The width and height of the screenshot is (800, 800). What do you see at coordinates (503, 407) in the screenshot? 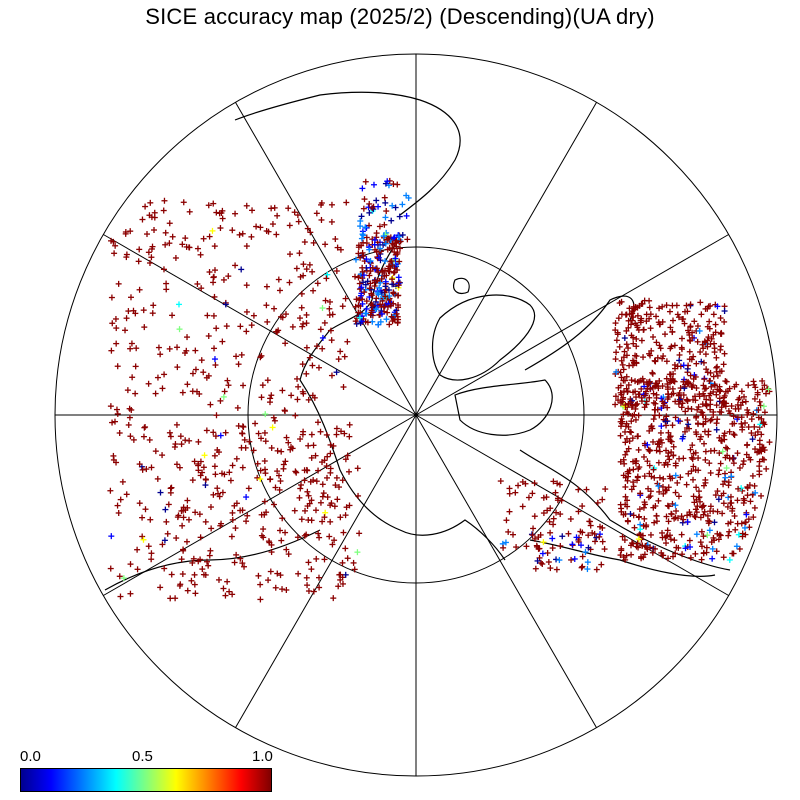
I see `coastline-canadian-archipelago` at bounding box center [503, 407].